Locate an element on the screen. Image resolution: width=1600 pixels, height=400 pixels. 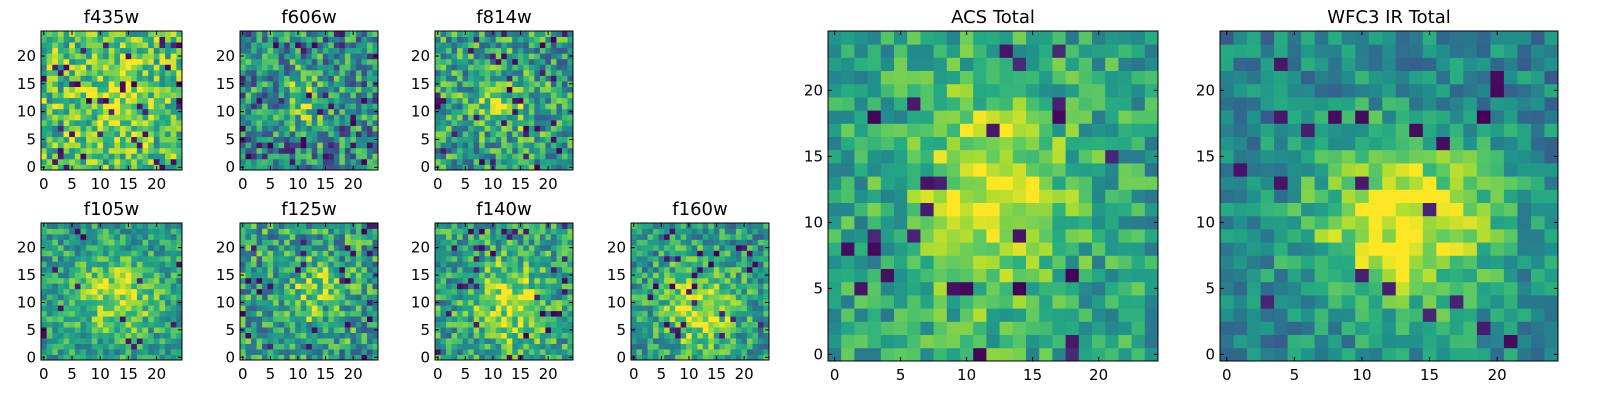
y-tick-label: 15 is located at coordinates (616, 275).